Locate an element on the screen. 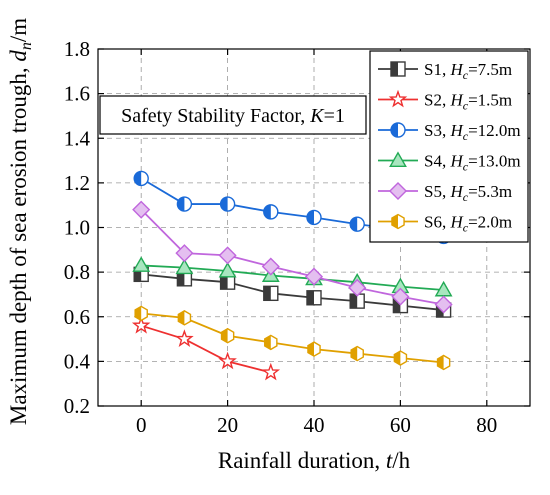 This screenshot has height=495, width=550. y-tick-label: 0.4 is located at coordinates (77, 361).